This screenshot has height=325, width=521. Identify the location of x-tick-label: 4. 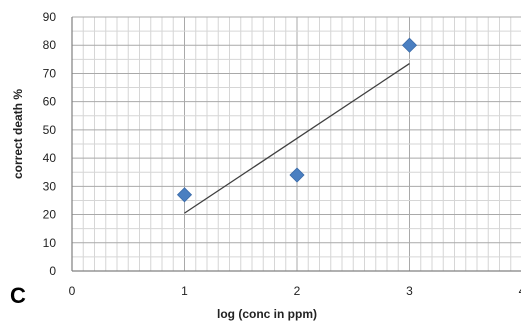
(520, 291).